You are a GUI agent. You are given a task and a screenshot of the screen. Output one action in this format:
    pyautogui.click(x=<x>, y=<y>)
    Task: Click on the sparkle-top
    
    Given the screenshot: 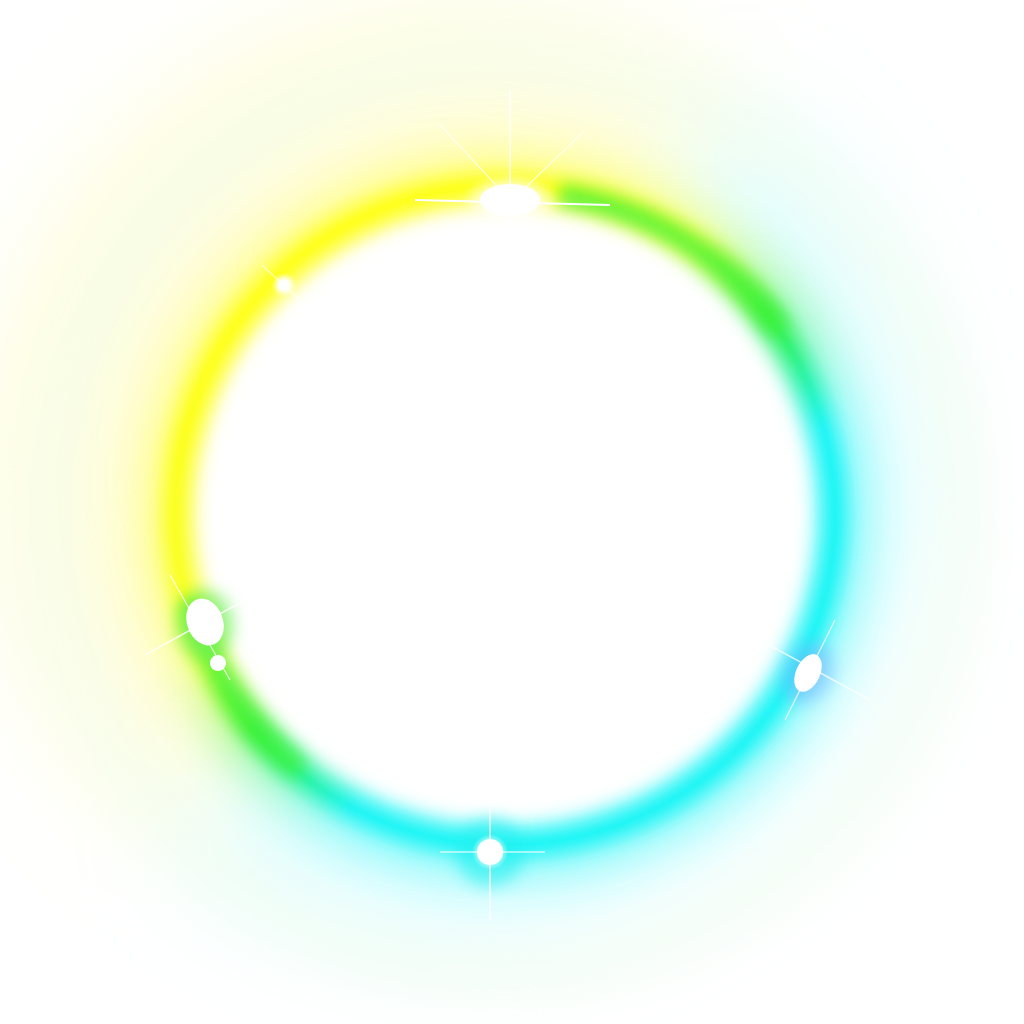 What is the action you would take?
    pyautogui.click(x=512, y=200)
    